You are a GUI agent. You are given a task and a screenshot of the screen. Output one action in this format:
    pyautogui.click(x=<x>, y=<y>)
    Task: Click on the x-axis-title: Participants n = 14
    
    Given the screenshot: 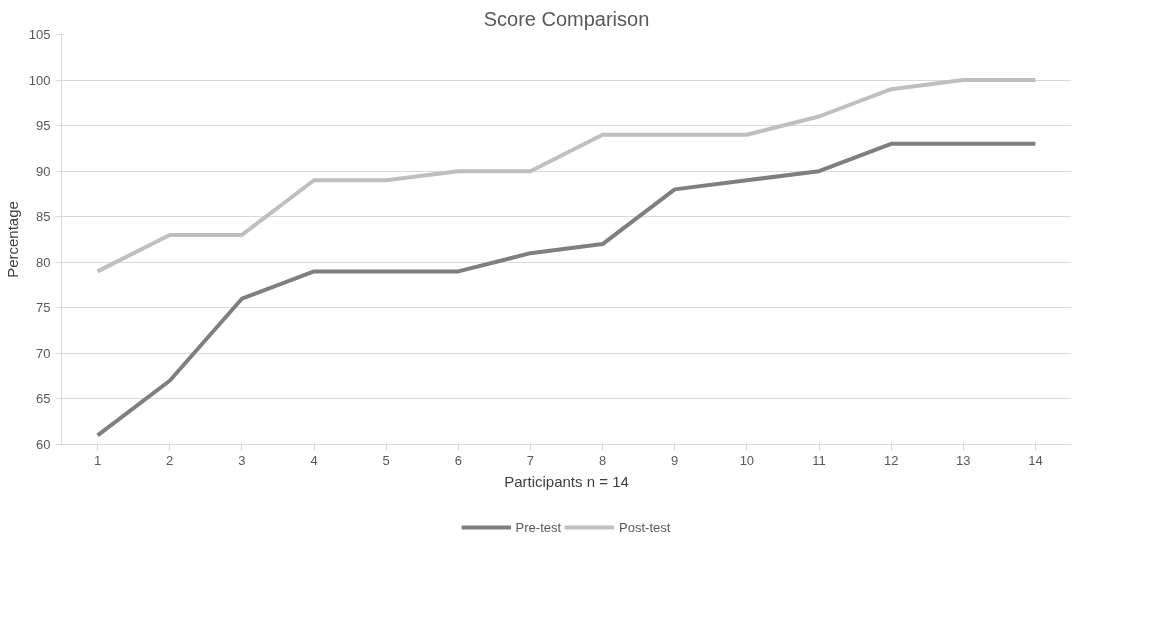 What is the action you would take?
    pyautogui.click(x=566, y=481)
    